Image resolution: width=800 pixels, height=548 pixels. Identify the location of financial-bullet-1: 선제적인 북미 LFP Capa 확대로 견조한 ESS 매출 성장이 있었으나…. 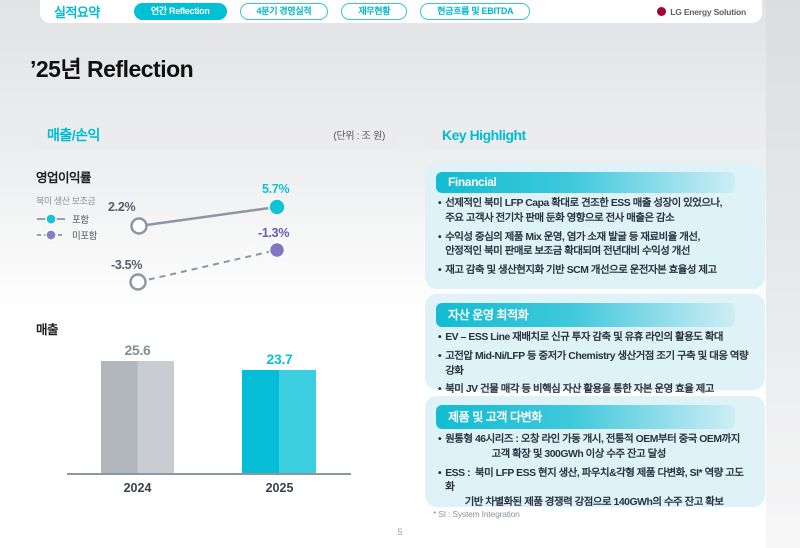
(595, 212).